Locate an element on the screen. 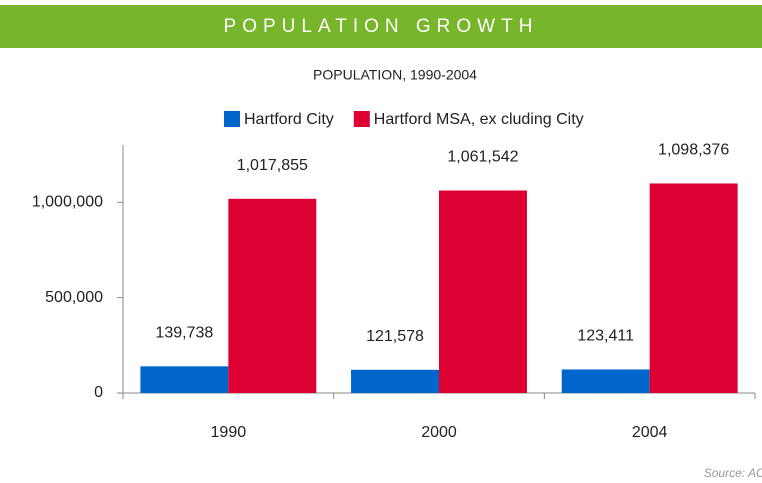 The image size is (762, 483). legend-label: Hartford City is located at coordinates (289, 119).